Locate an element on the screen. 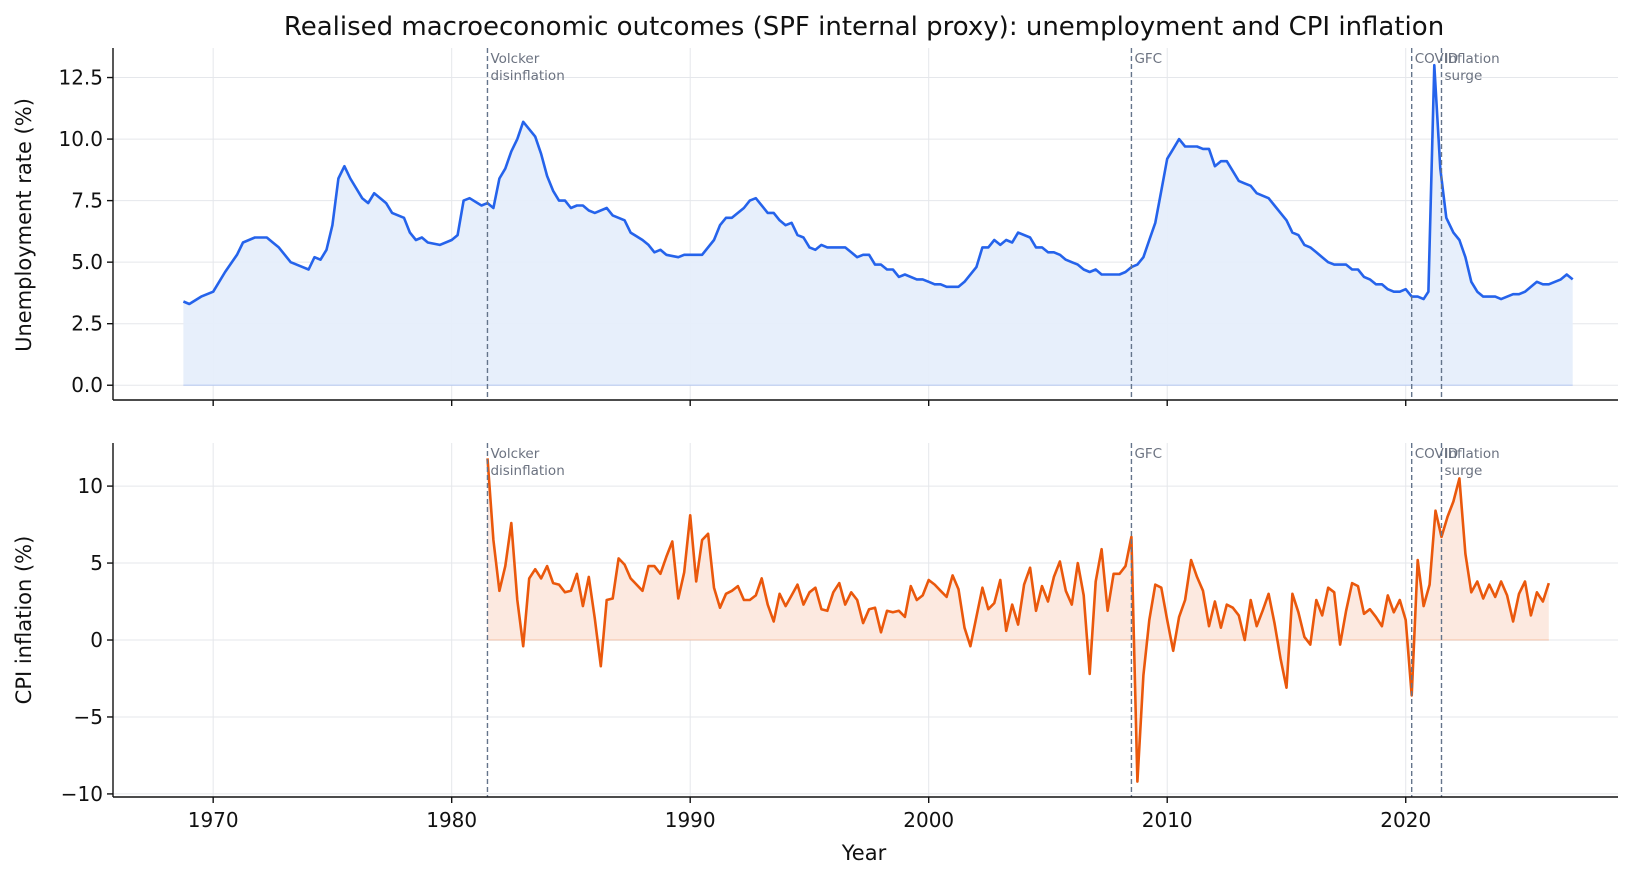  y-tick-label: 7.5 is located at coordinates (87, 201).